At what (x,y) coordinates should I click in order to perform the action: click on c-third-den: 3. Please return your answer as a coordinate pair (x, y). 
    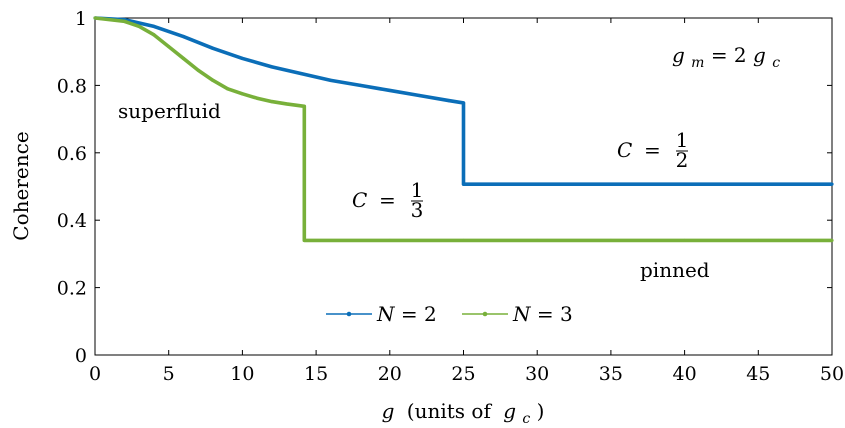
    Looking at the image, I should click on (417, 210).